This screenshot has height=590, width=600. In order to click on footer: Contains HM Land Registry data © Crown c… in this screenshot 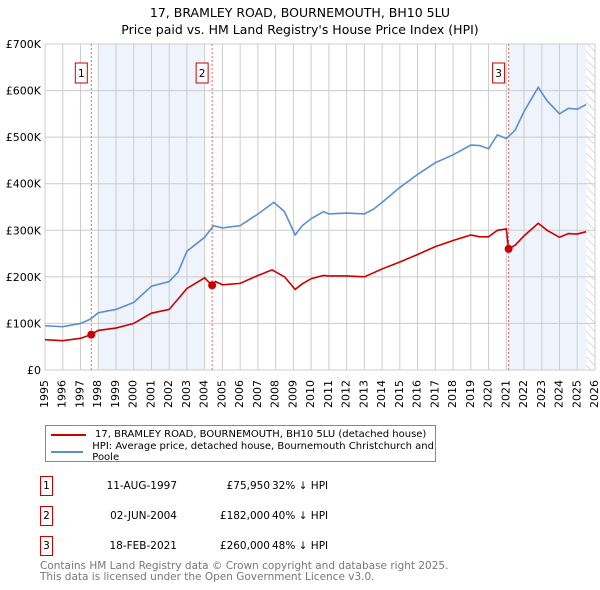, I will do `click(244, 572)`.